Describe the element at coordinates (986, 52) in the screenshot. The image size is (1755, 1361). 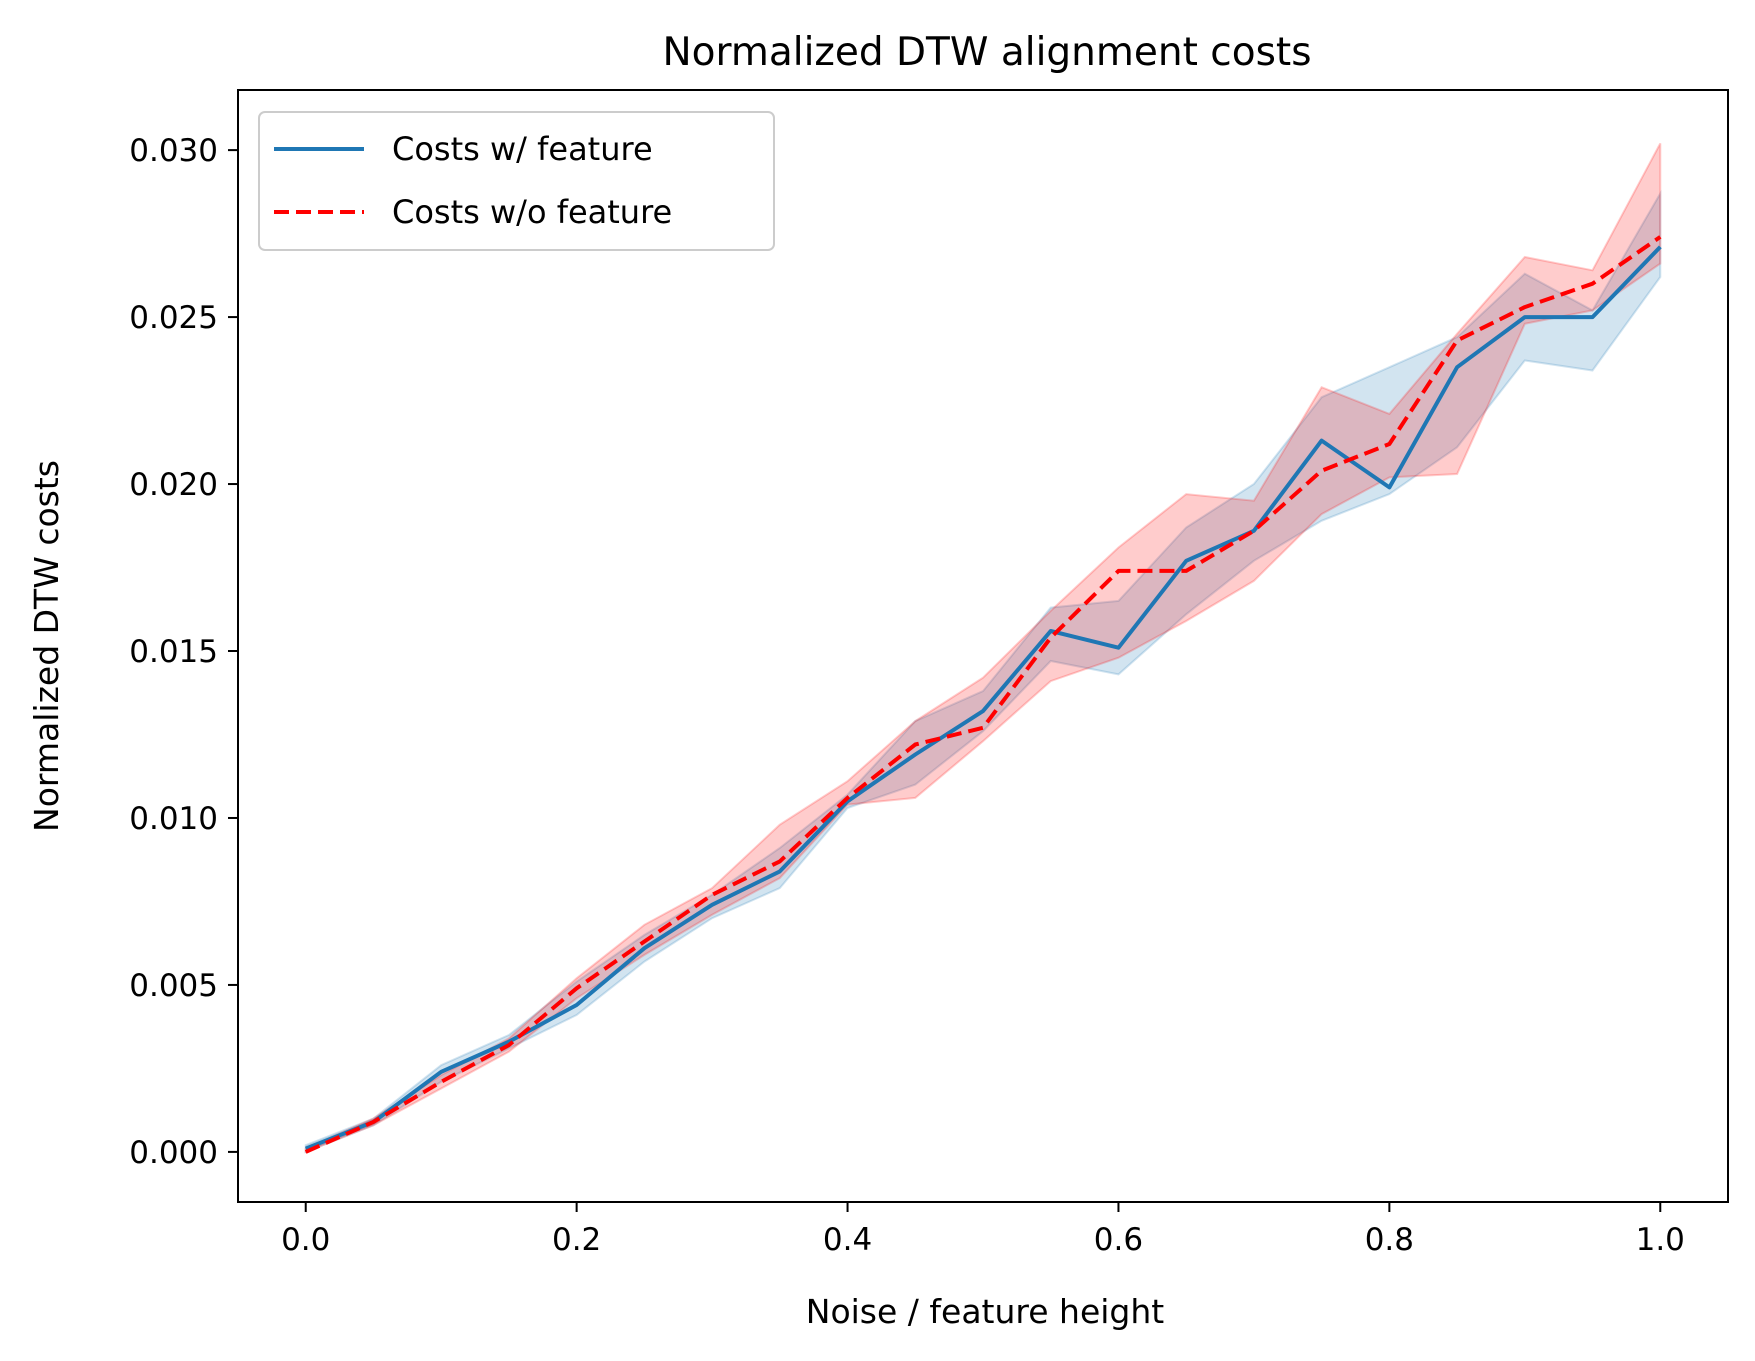
I see `chart-title: Normalized DTW alignment costs` at that location.